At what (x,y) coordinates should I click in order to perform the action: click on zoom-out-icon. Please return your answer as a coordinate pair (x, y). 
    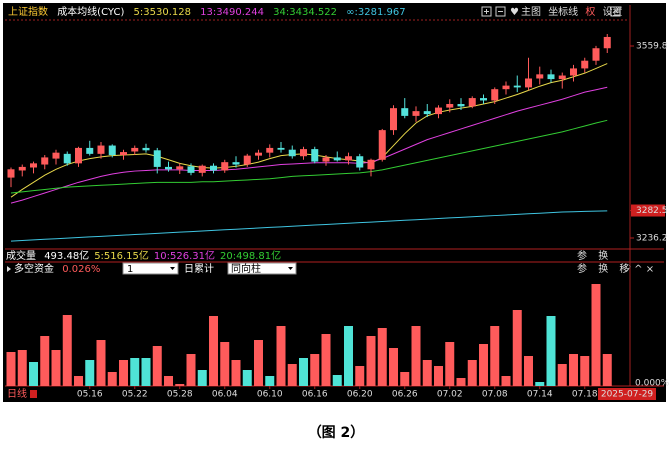
    Looking at the image, I should click on (500, 11).